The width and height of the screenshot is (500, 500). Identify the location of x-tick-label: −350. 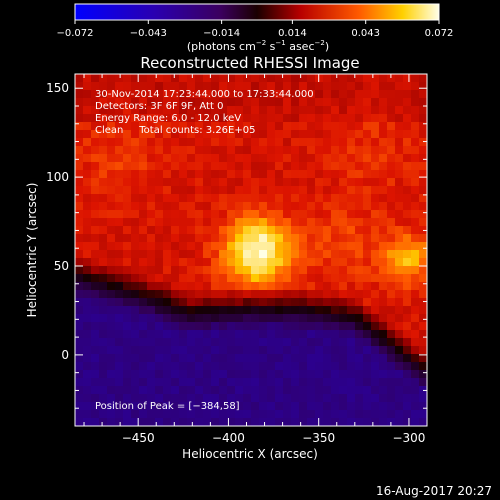
(318, 438).